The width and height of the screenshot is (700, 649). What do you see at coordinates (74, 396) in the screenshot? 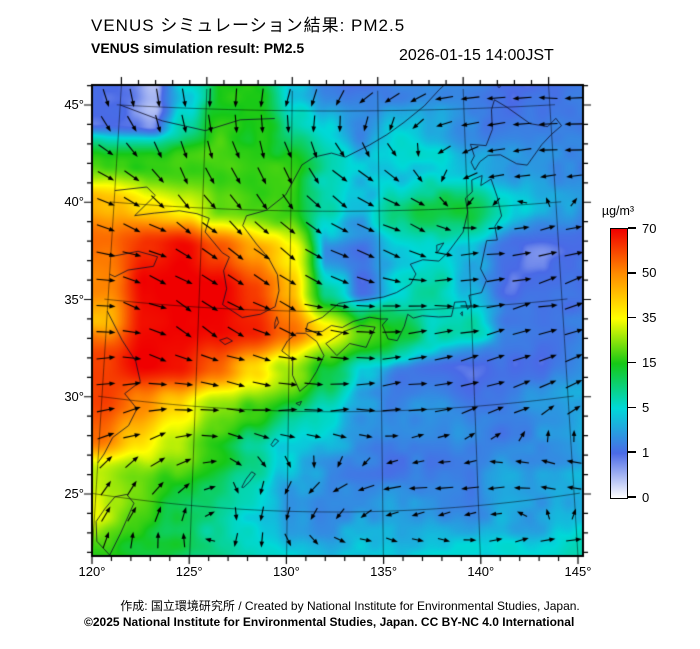
I see `y-tick-label: 30°` at bounding box center [74, 396].